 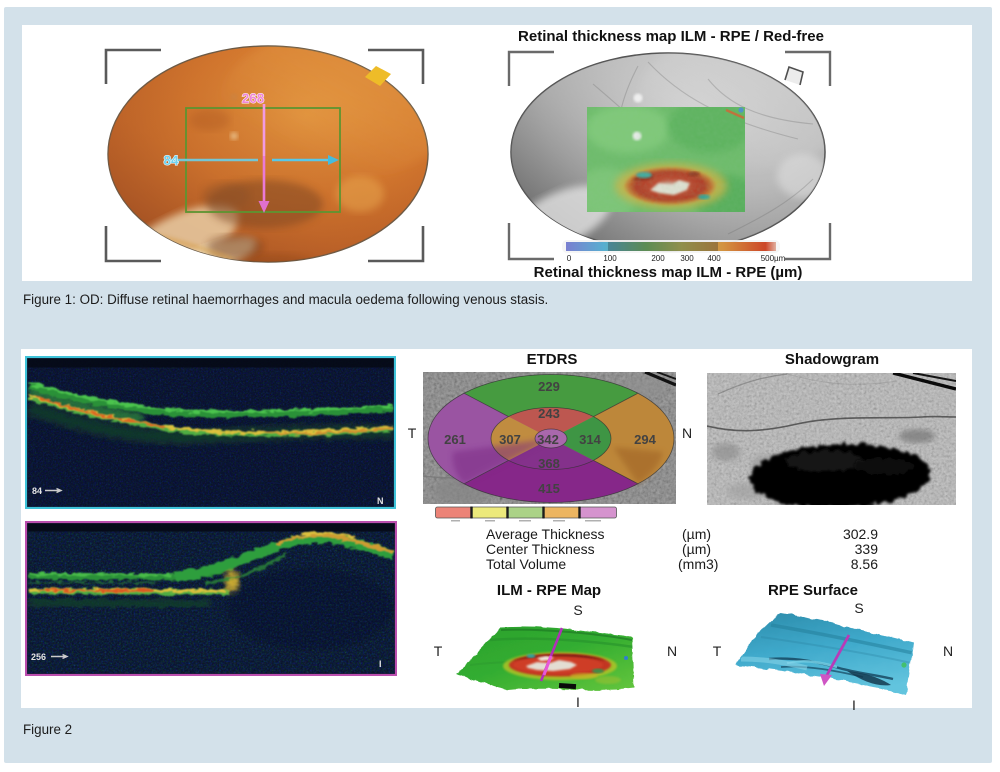 What do you see at coordinates (549, 463) in the screenshot?
I see `svg-text: 368` at bounding box center [549, 463].